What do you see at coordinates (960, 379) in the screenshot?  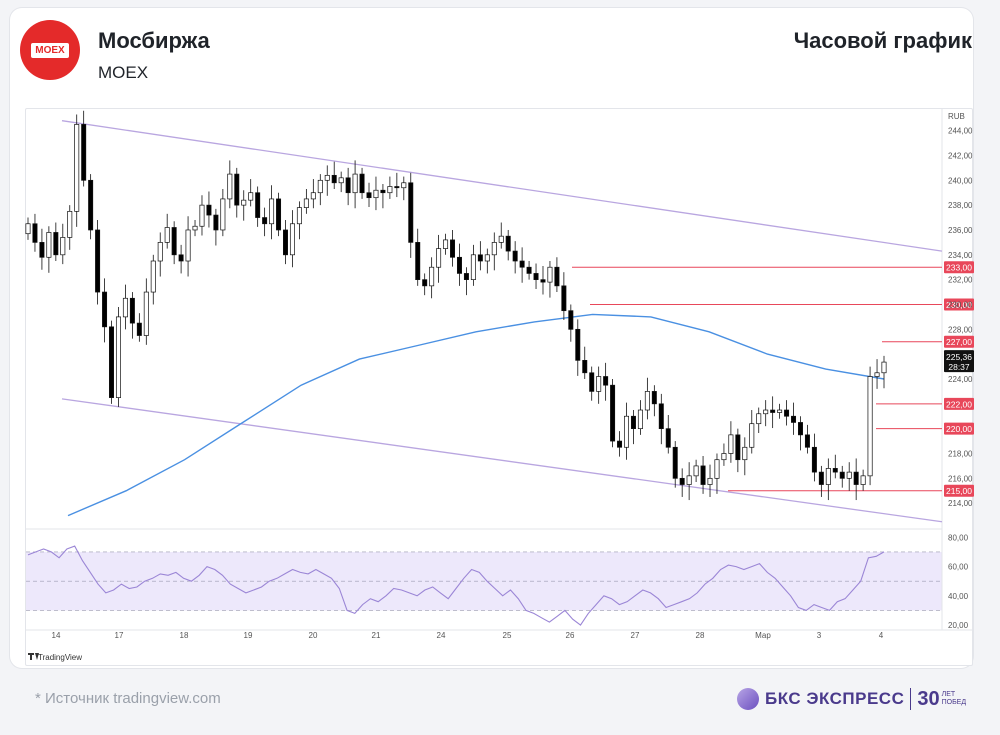 I see `price-tick-label: 224,00` at bounding box center [960, 379].